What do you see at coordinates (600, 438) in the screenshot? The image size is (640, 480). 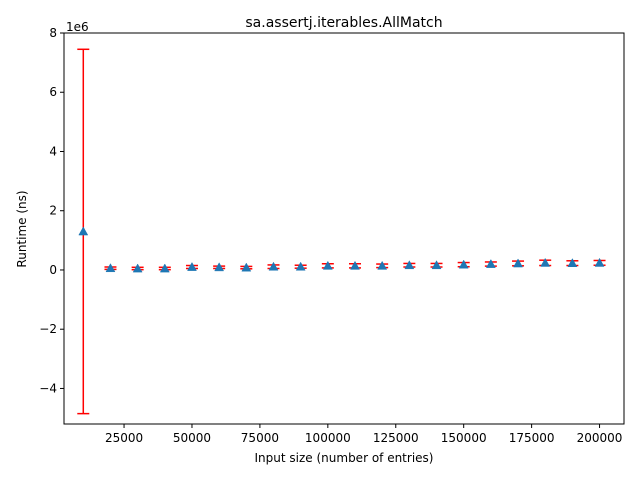 I see `x-tick-label: 200000` at bounding box center [600, 438].